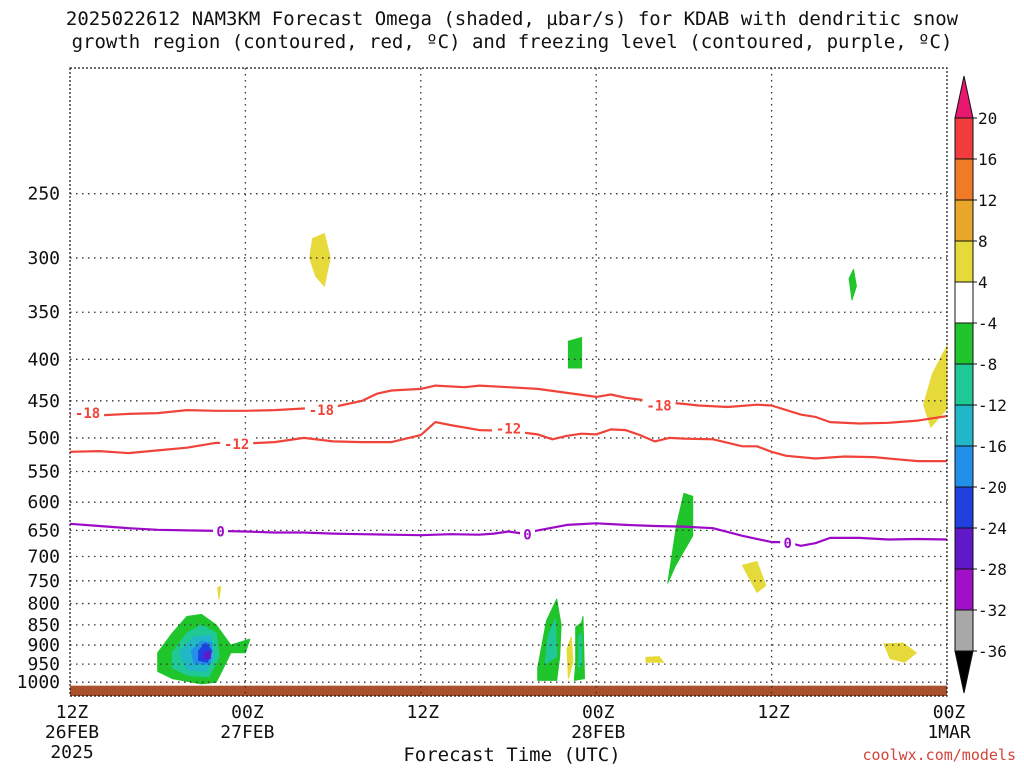 The image size is (1024, 768). Describe the element at coordinates (43, 401) in the screenshot. I see `y-tick-label: 450` at that location.